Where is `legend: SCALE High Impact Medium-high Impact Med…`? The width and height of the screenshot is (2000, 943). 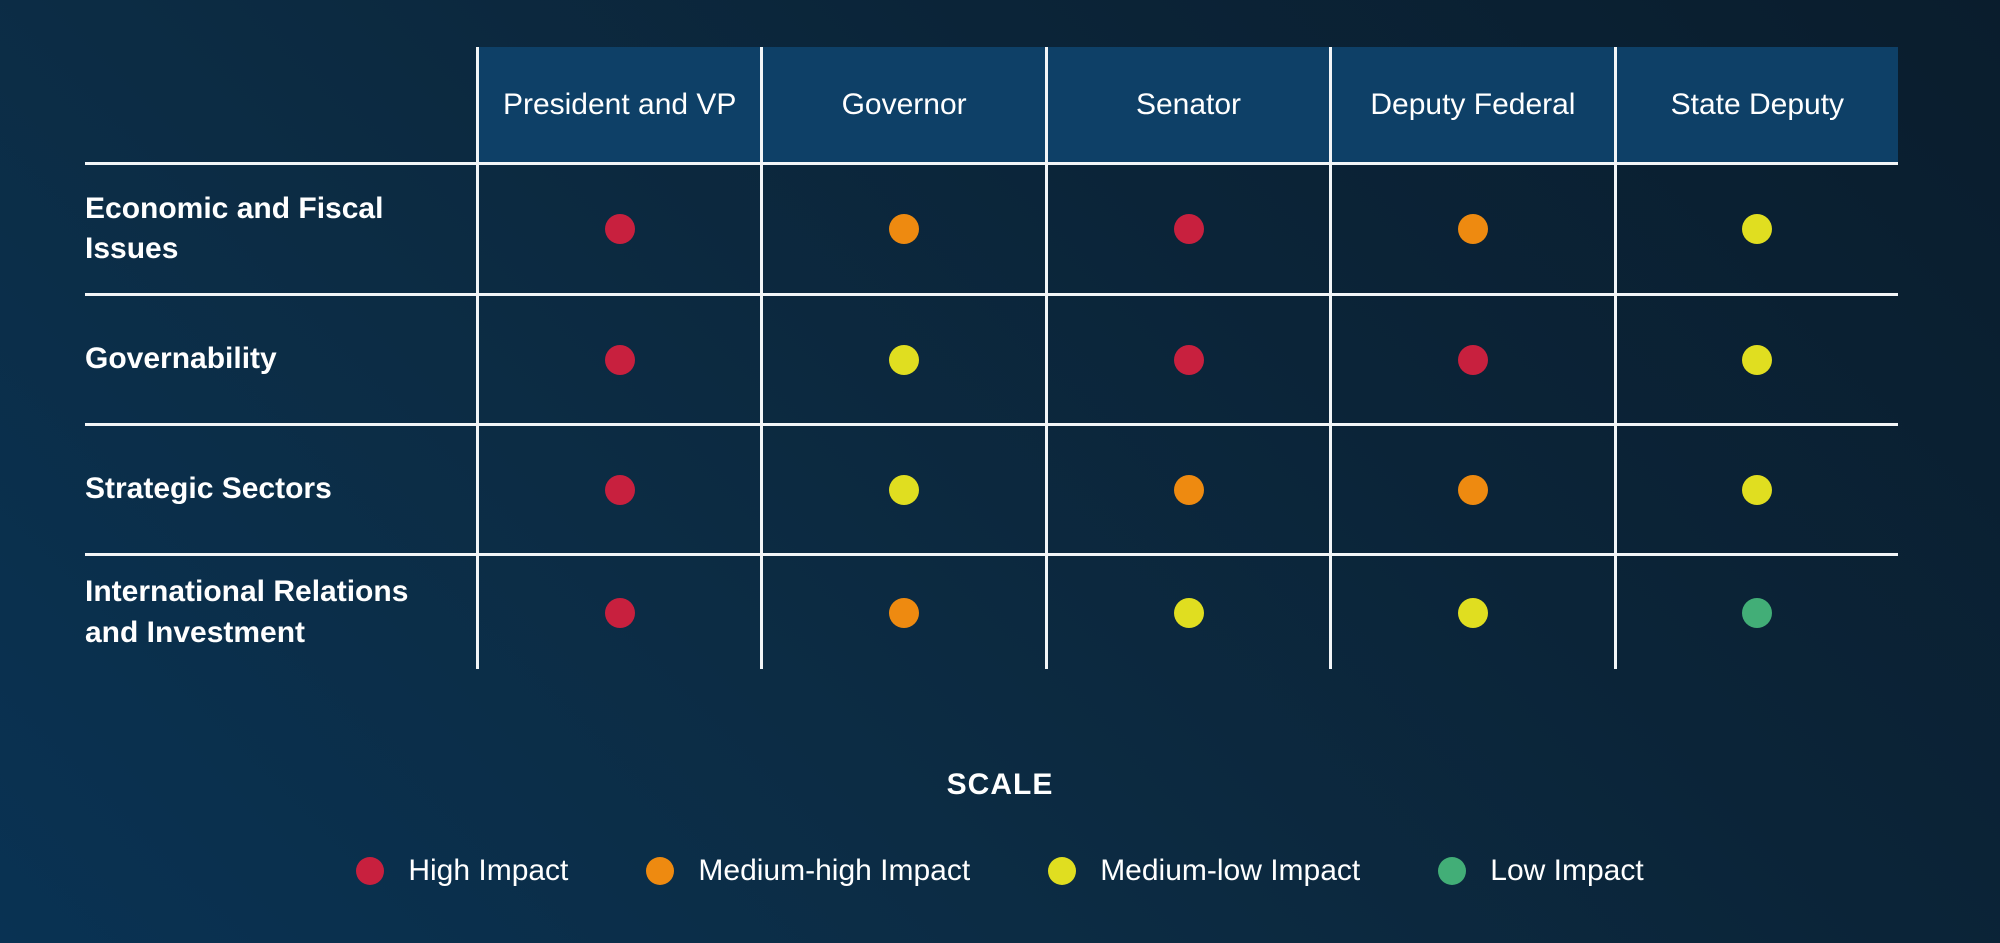
legend: SCALE High Impact Medium-high Impact Med… is located at coordinates (1000, 828).